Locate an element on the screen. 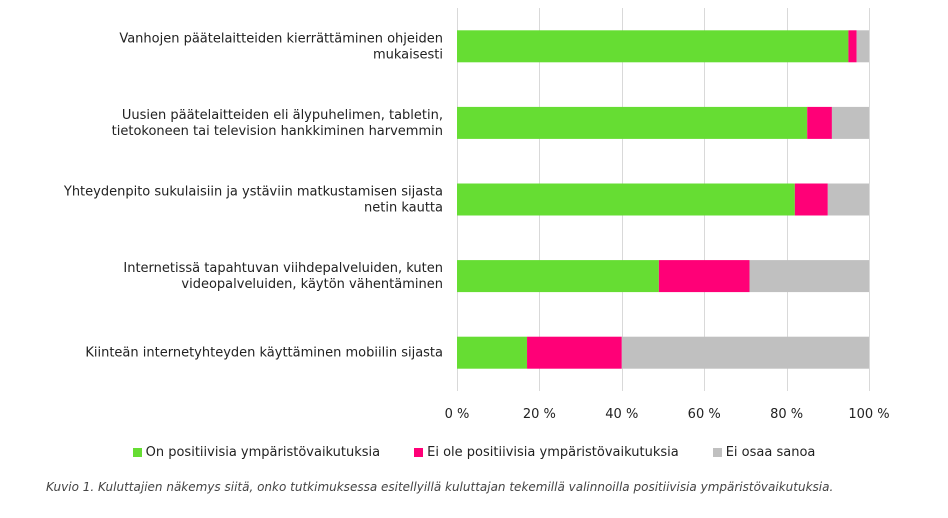 Image resolution: width=948 pixels, height=518 pixels. bar-2-positive is located at coordinates (632, 122).